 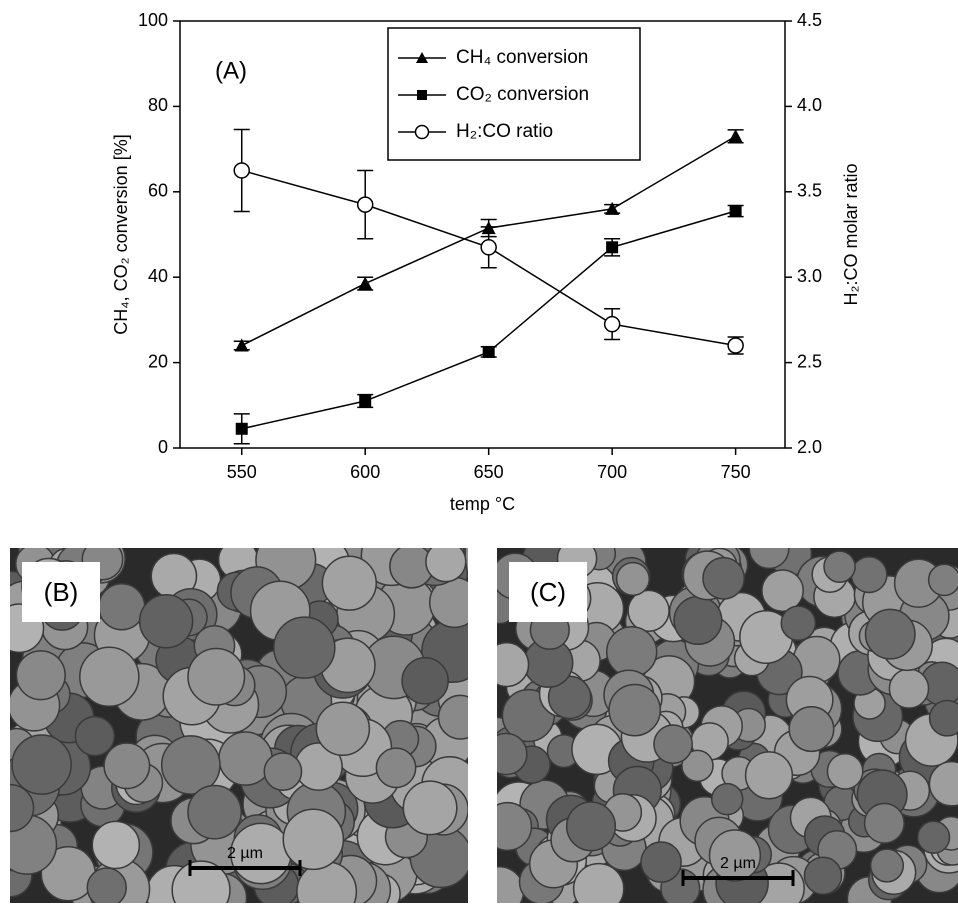 What do you see at coordinates (153, 20) in the screenshot?
I see `y-tick-label: 100` at bounding box center [153, 20].